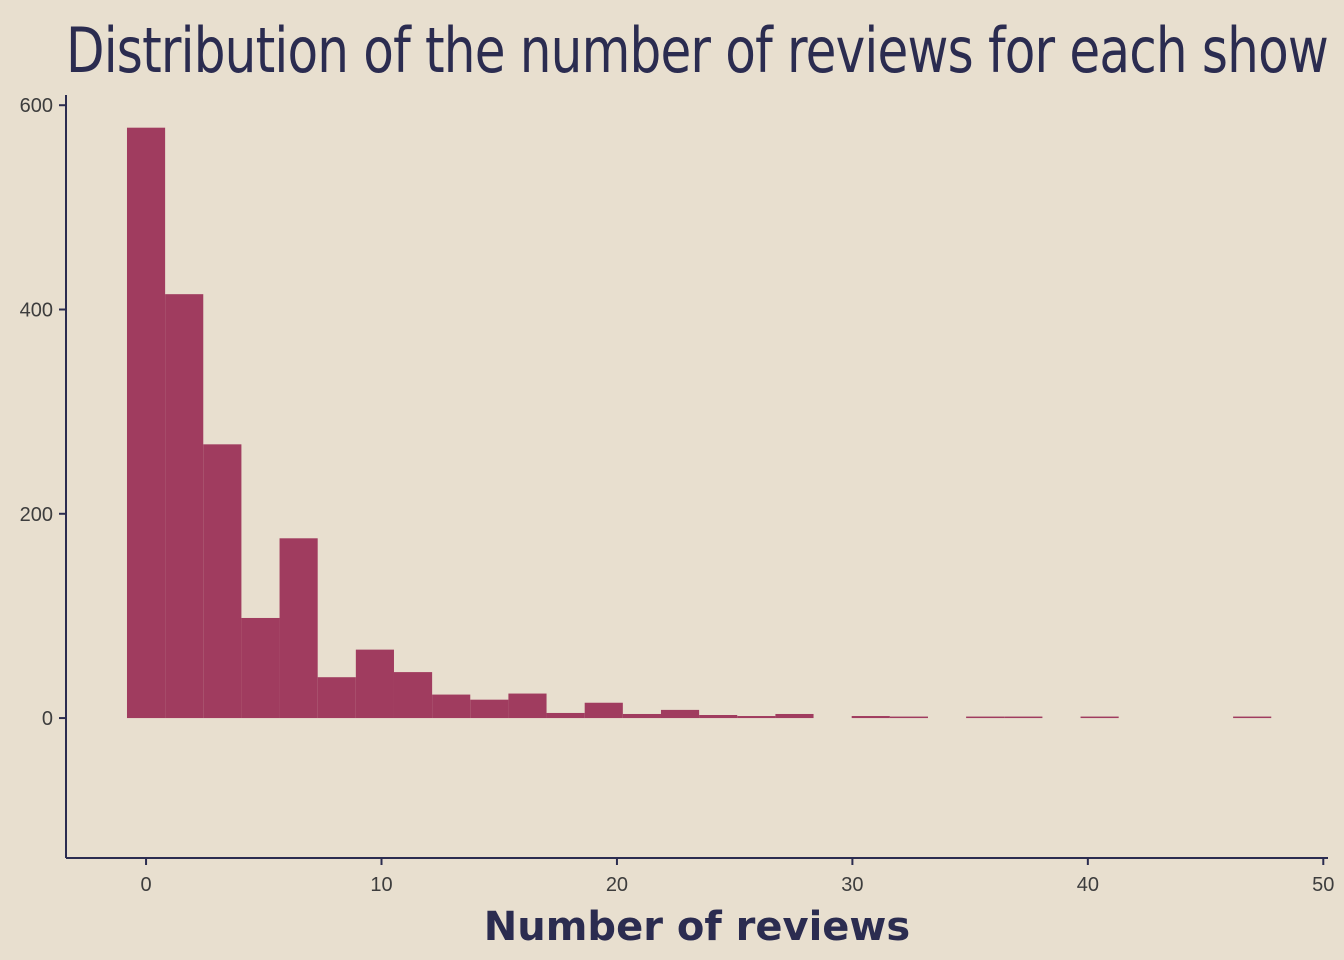  I want to click on y-tick-label: 200, so click(36, 515).